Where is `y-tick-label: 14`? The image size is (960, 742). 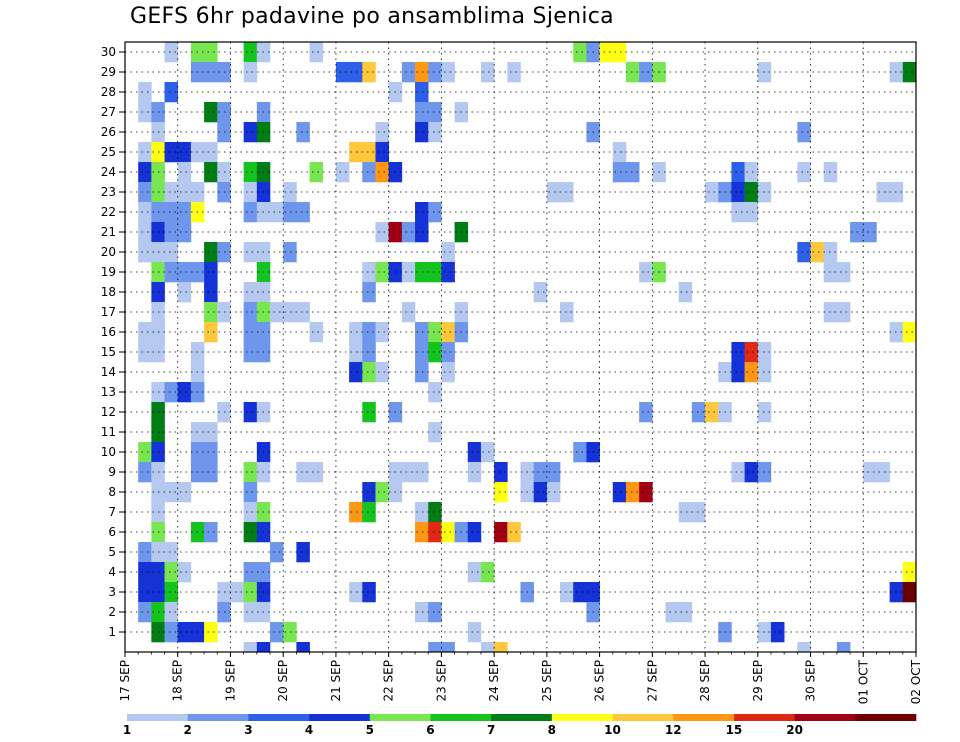
y-tick-label: 14 is located at coordinates (108, 372).